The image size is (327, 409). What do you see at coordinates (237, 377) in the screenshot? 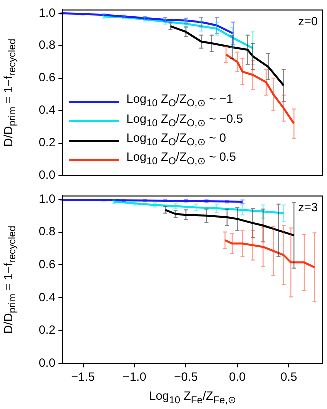
I see `x-tick-label: 0.0` at bounding box center [237, 377].